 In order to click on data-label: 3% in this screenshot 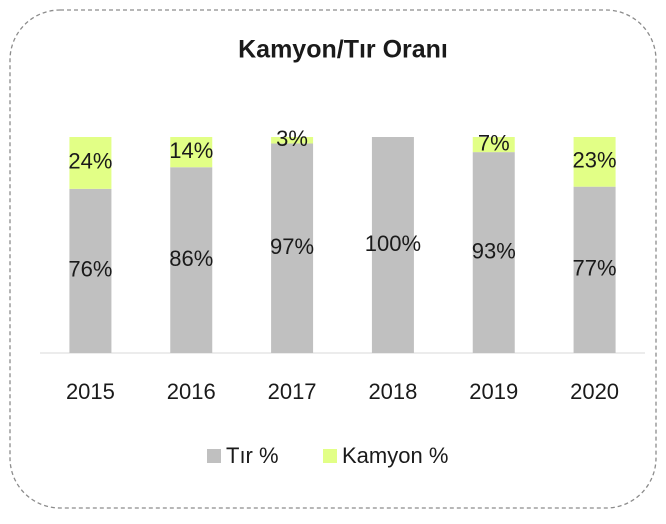, I will do `click(292, 138)`.